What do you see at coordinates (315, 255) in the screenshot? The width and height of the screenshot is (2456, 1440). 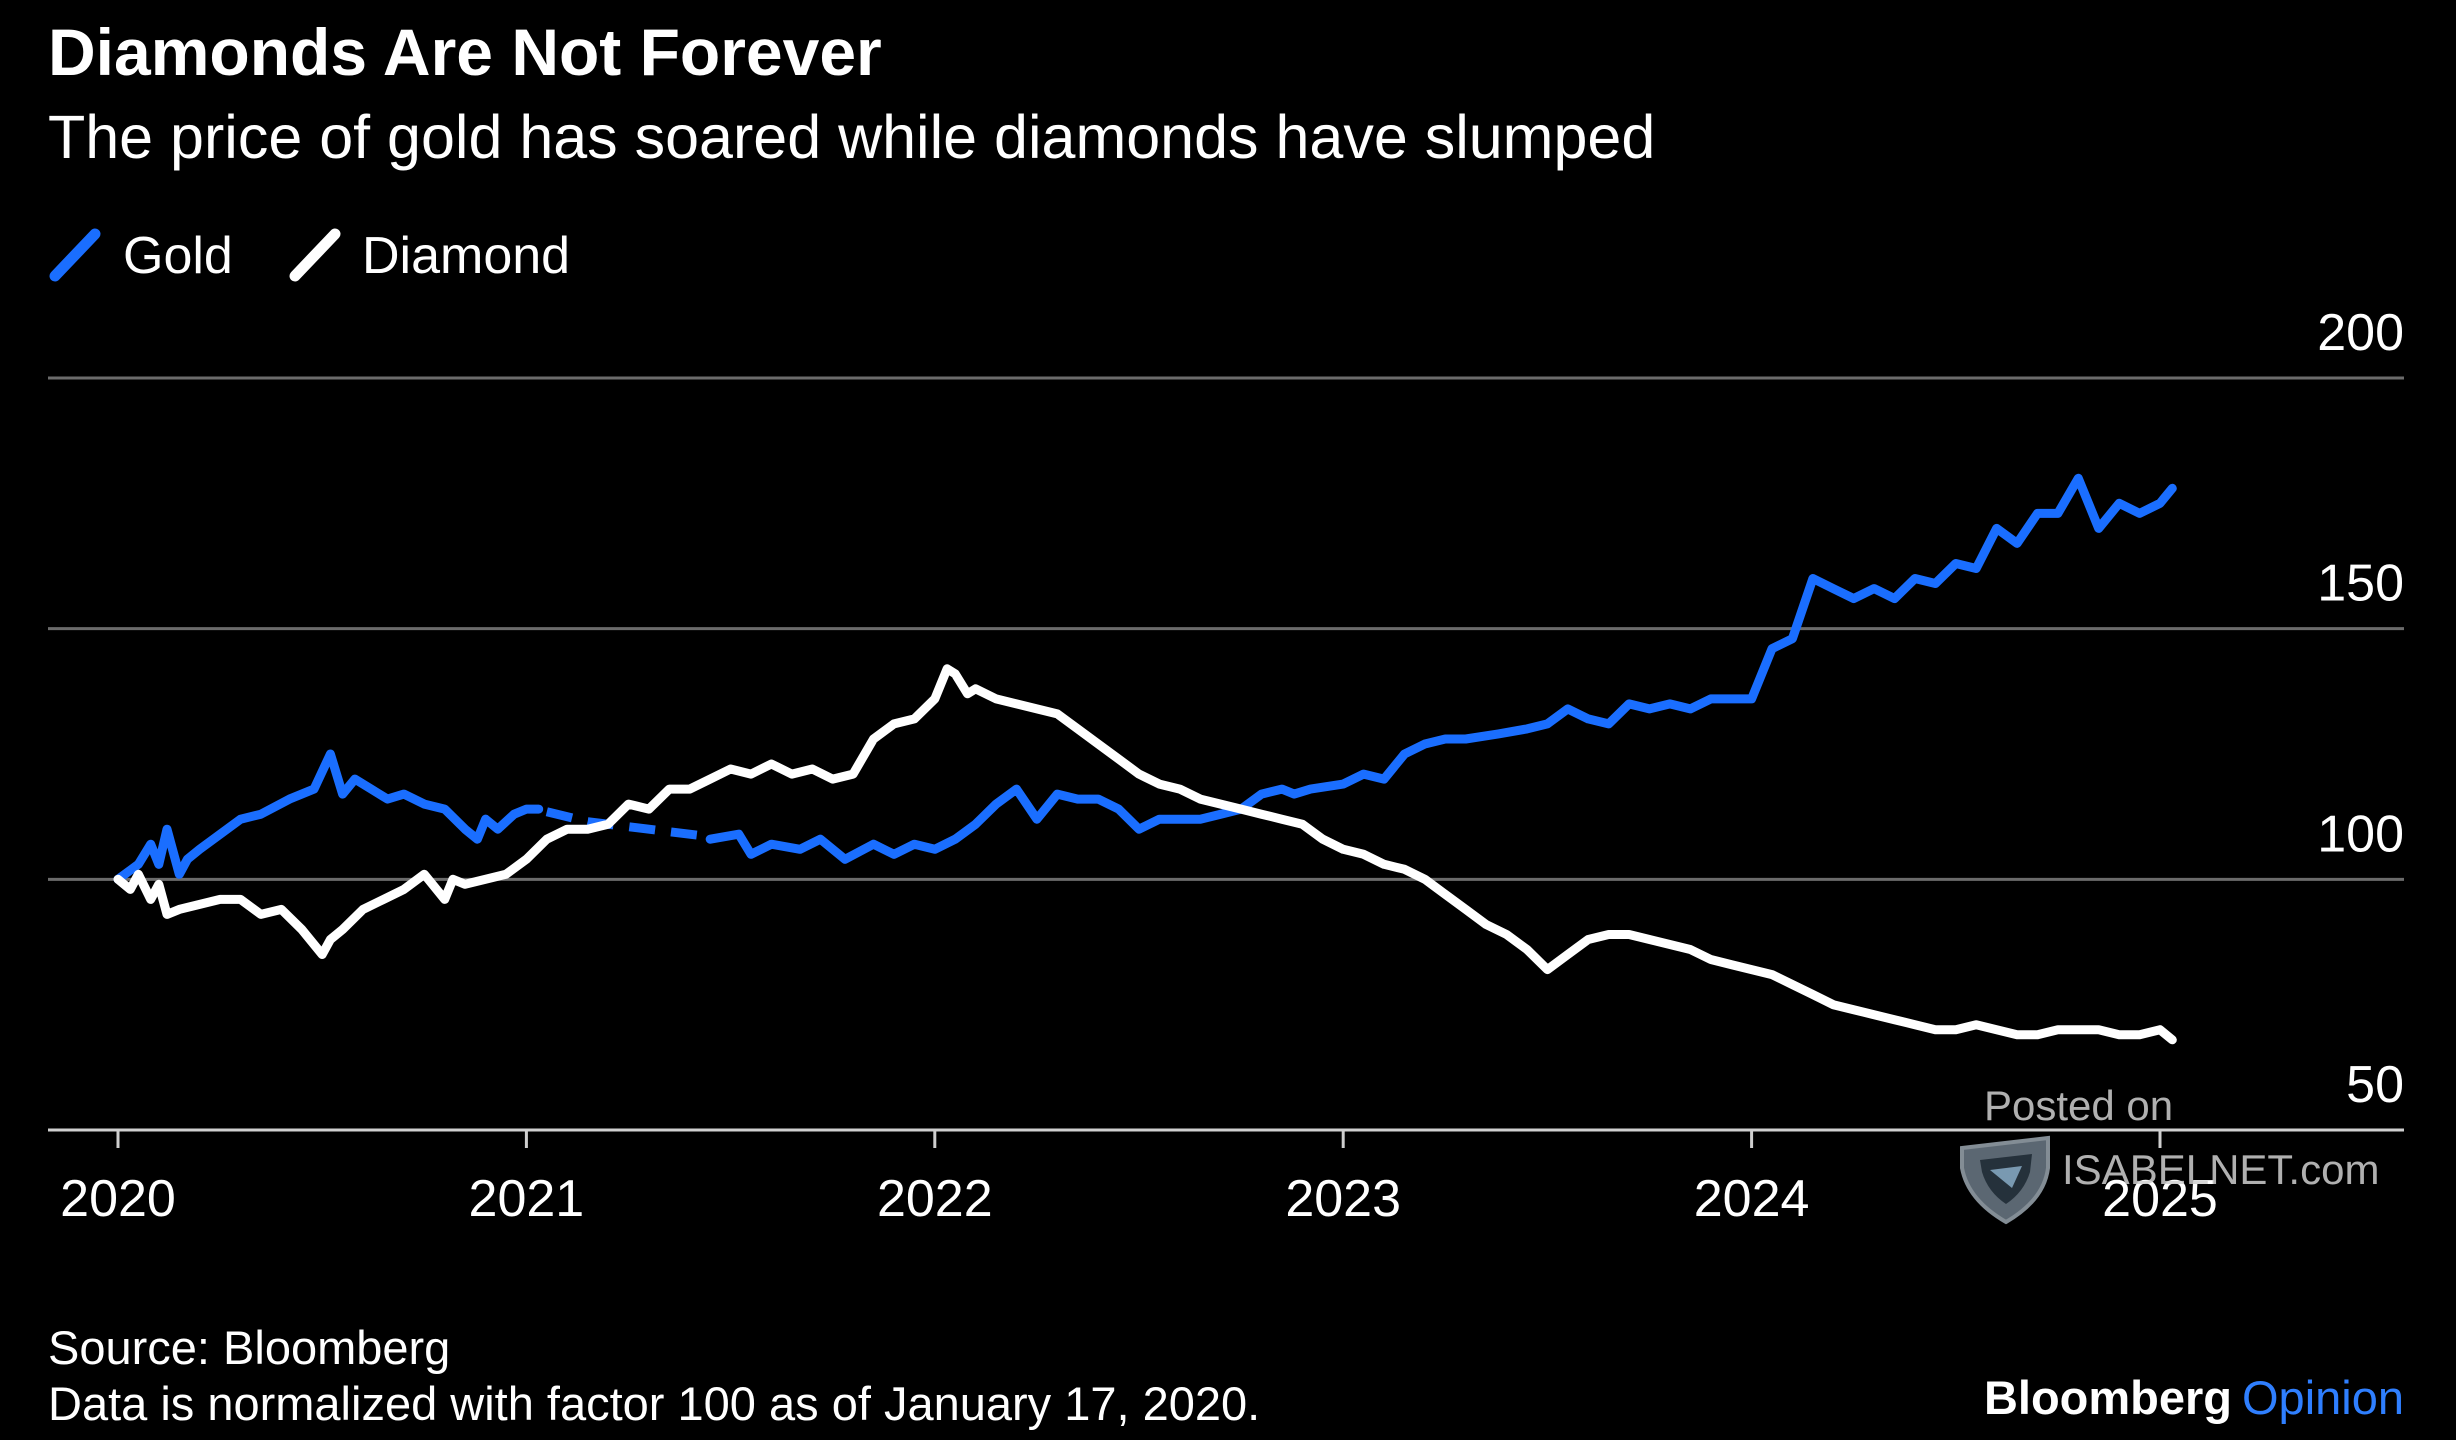 I see `legend-diamond-swatch` at bounding box center [315, 255].